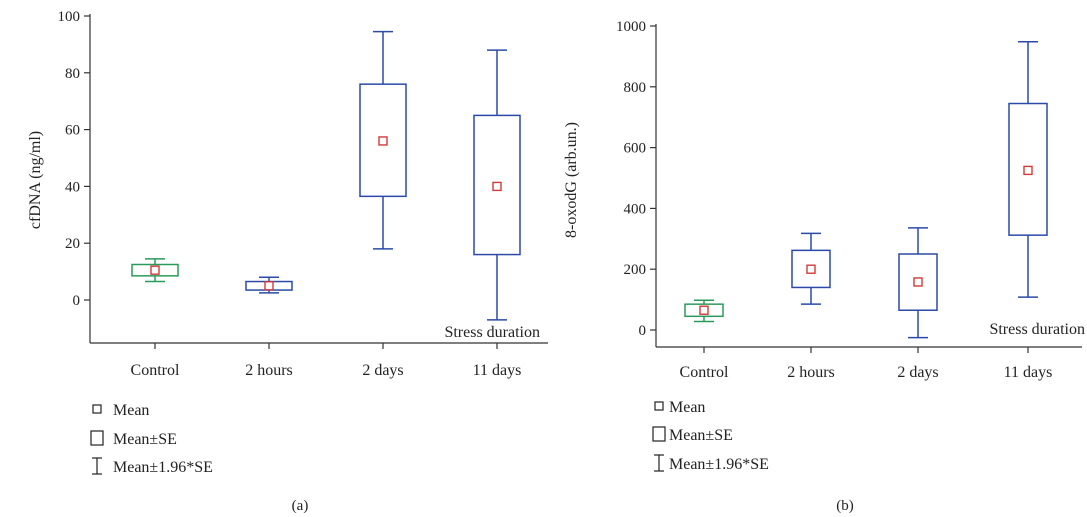 This screenshot has height=517, width=1087. What do you see at coordinates (1037, 329) in the screenshot?
I see `panel-b-annotation: Stress duration` at bounding box center [1037, 329].